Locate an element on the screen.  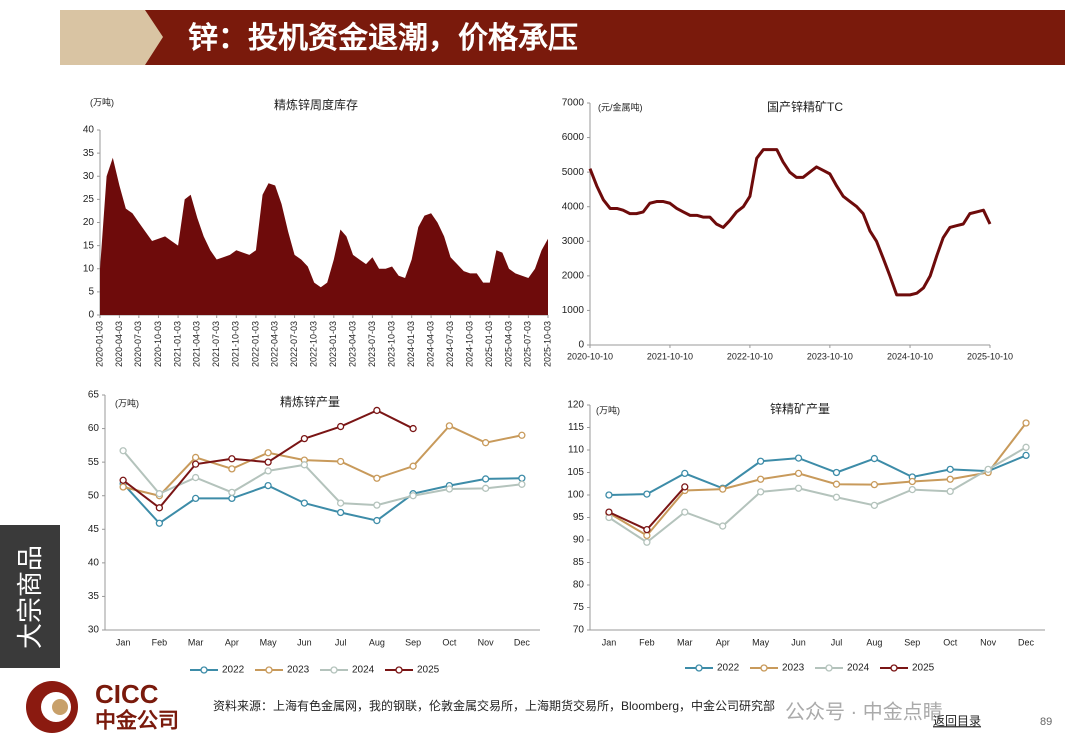
x-tick-label: 2024-01-03 is located at coordinates (411, 344).